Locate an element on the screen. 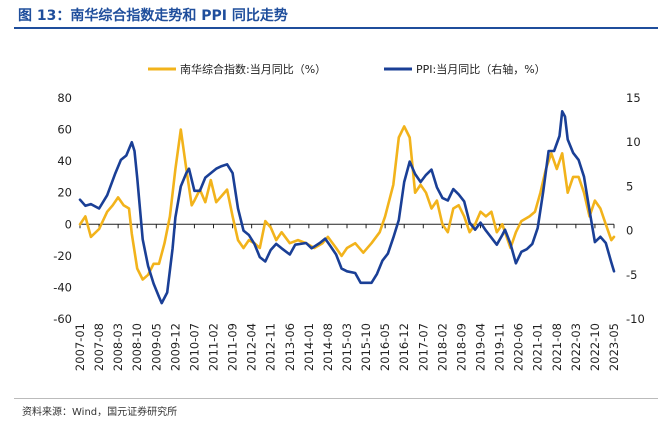 The width and height of the screenshot is (672, 422). x-tick-label: 2008-03 is located at coordinates (118, 347).